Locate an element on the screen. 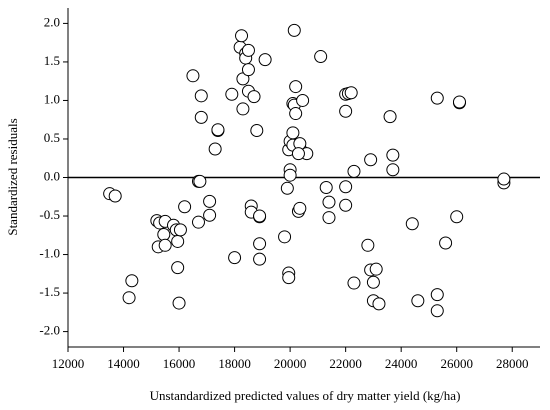  y-tick-label: -2.0 is located at coordinates (49, 330).